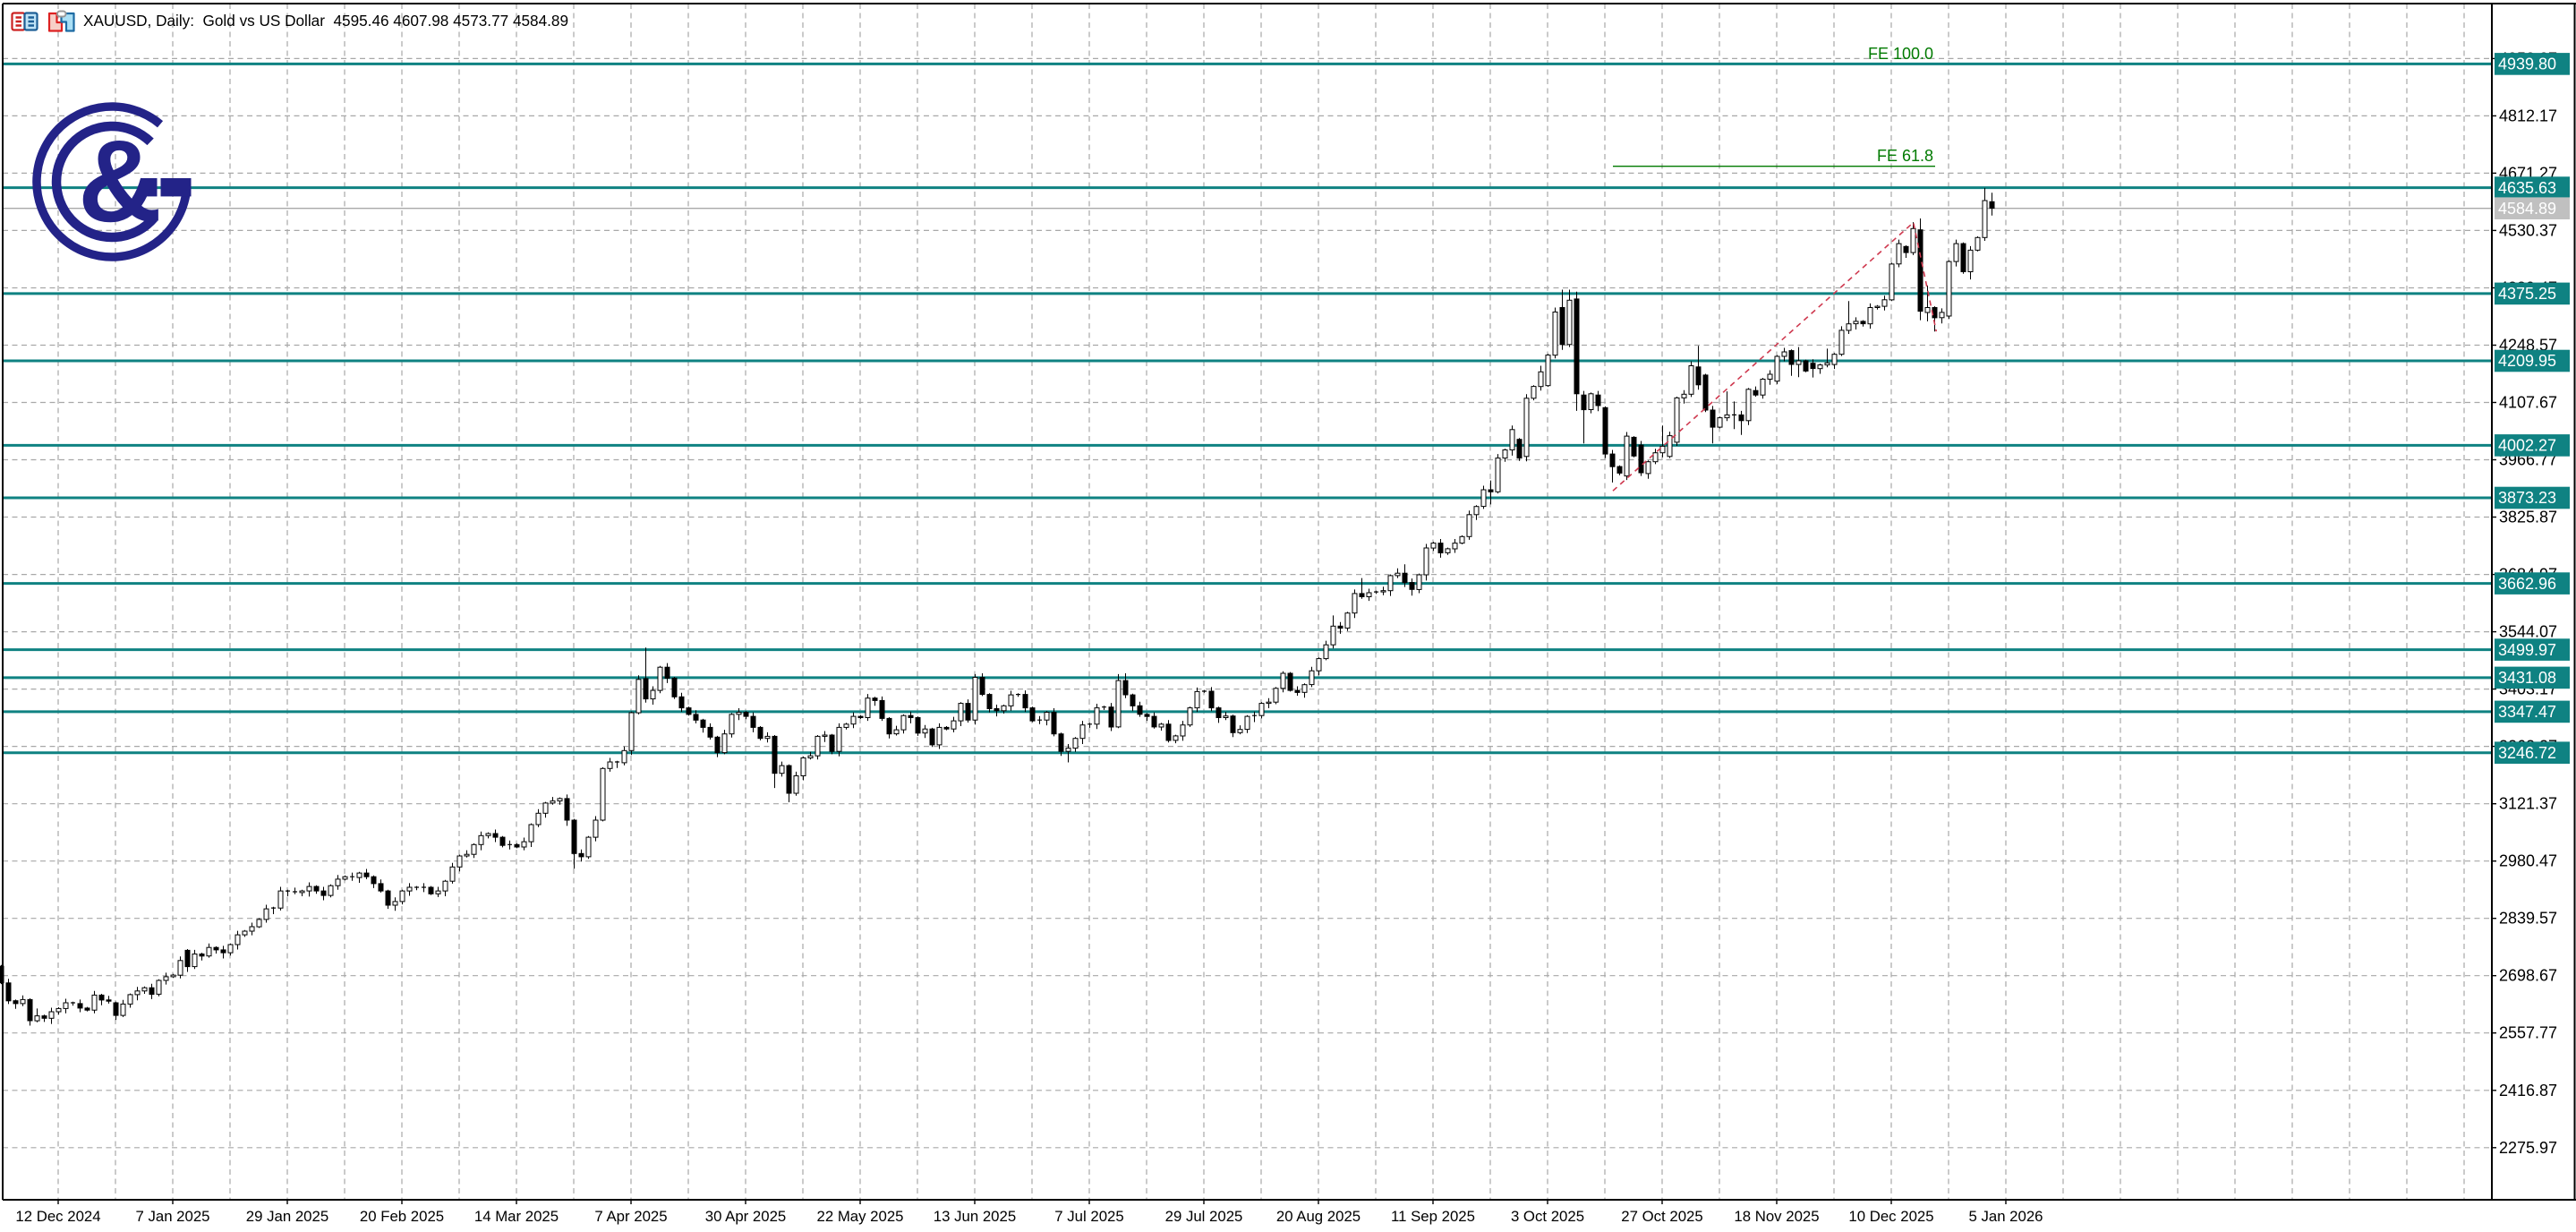  What do you see at coordinates (746, 1216) in the screenshot?
I see `svg-text: 30 Apr 2025` at bounding box center [746, 1216].